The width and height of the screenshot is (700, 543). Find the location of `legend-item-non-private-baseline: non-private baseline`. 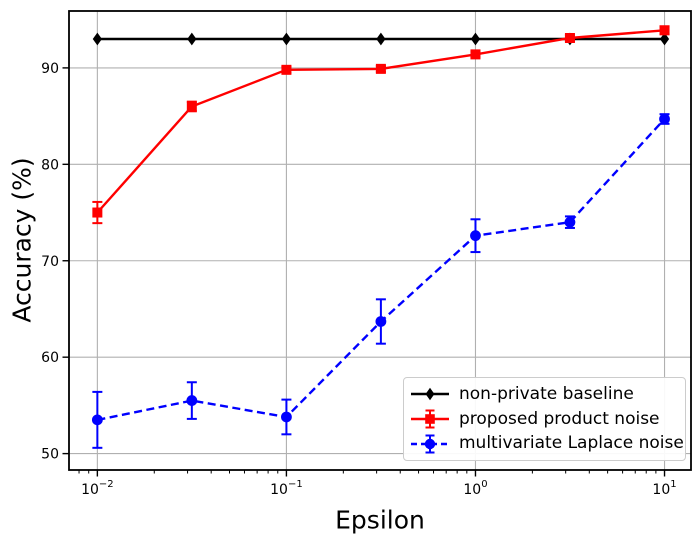

legend-item-non-private-baseline: non-private baseline is located at coordinates (544, 394).